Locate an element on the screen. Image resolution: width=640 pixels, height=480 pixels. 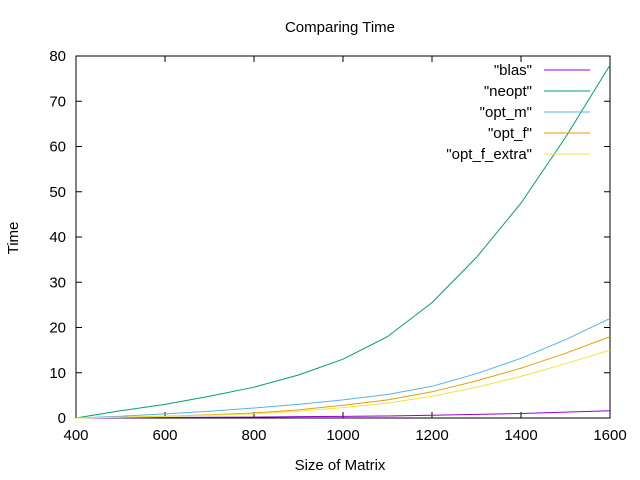
legend-label: "opt_f" is located at coordinates (510, 133).